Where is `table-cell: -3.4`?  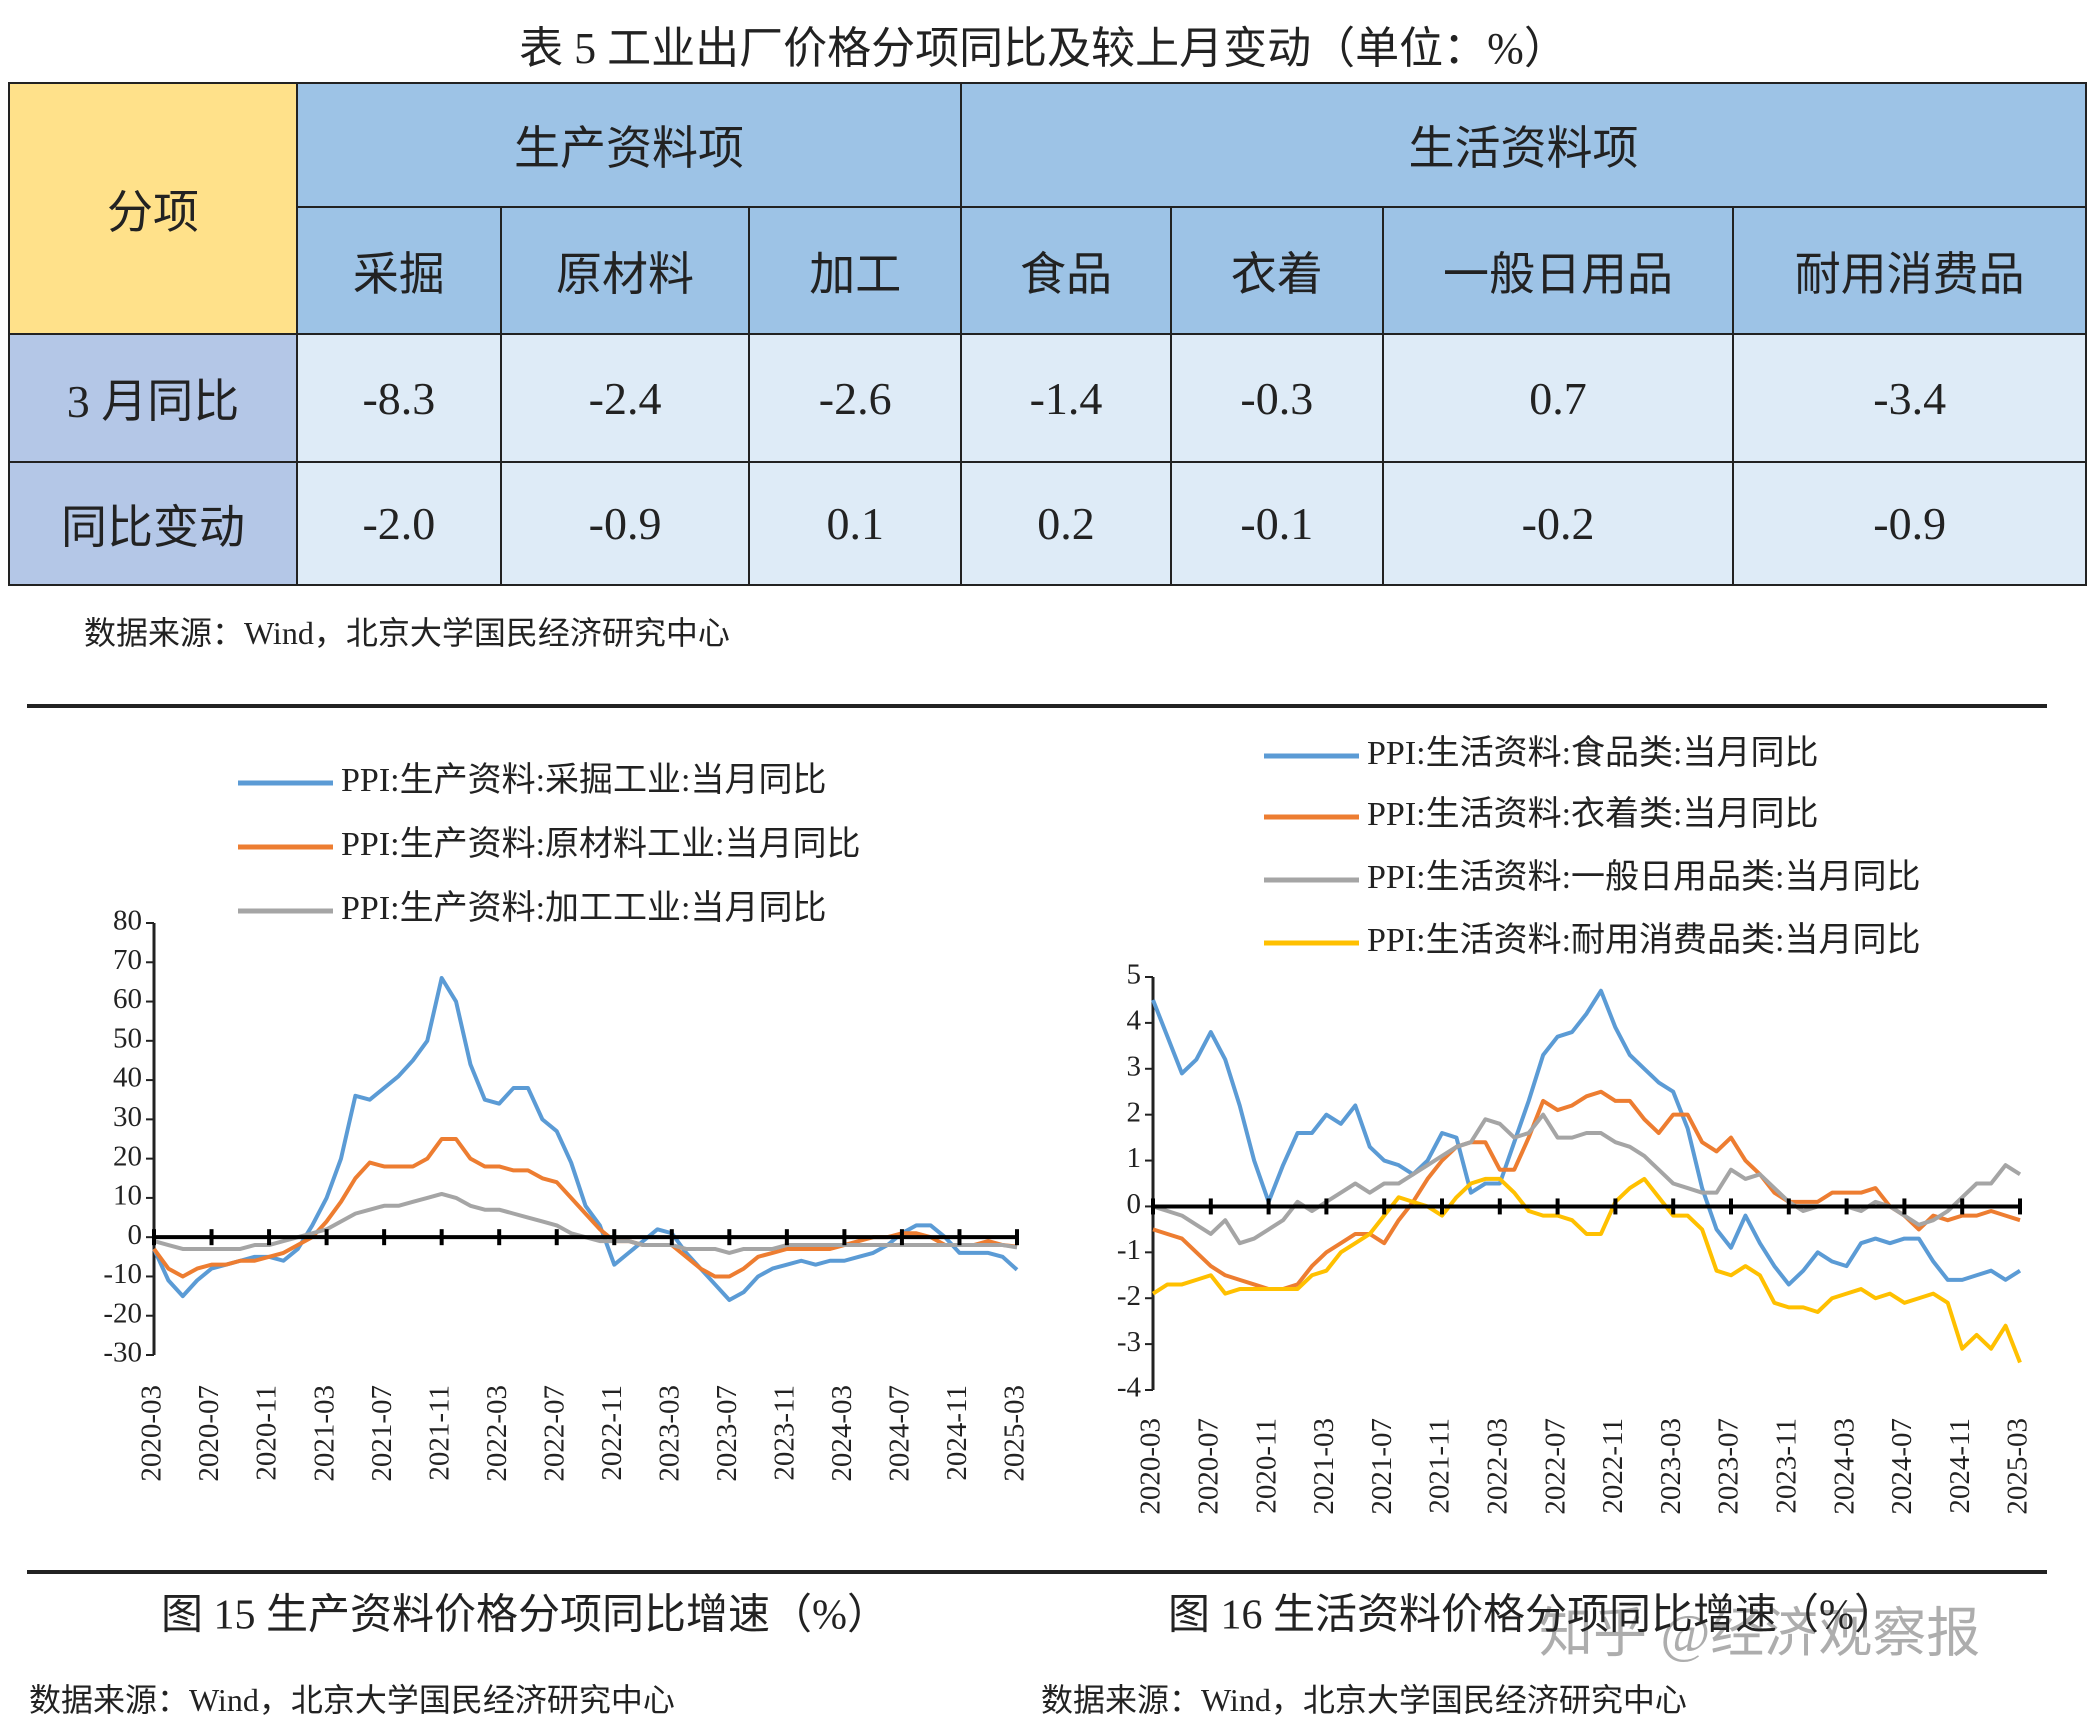
table-cell: -3.4 is located at coordinates (1909, 398).